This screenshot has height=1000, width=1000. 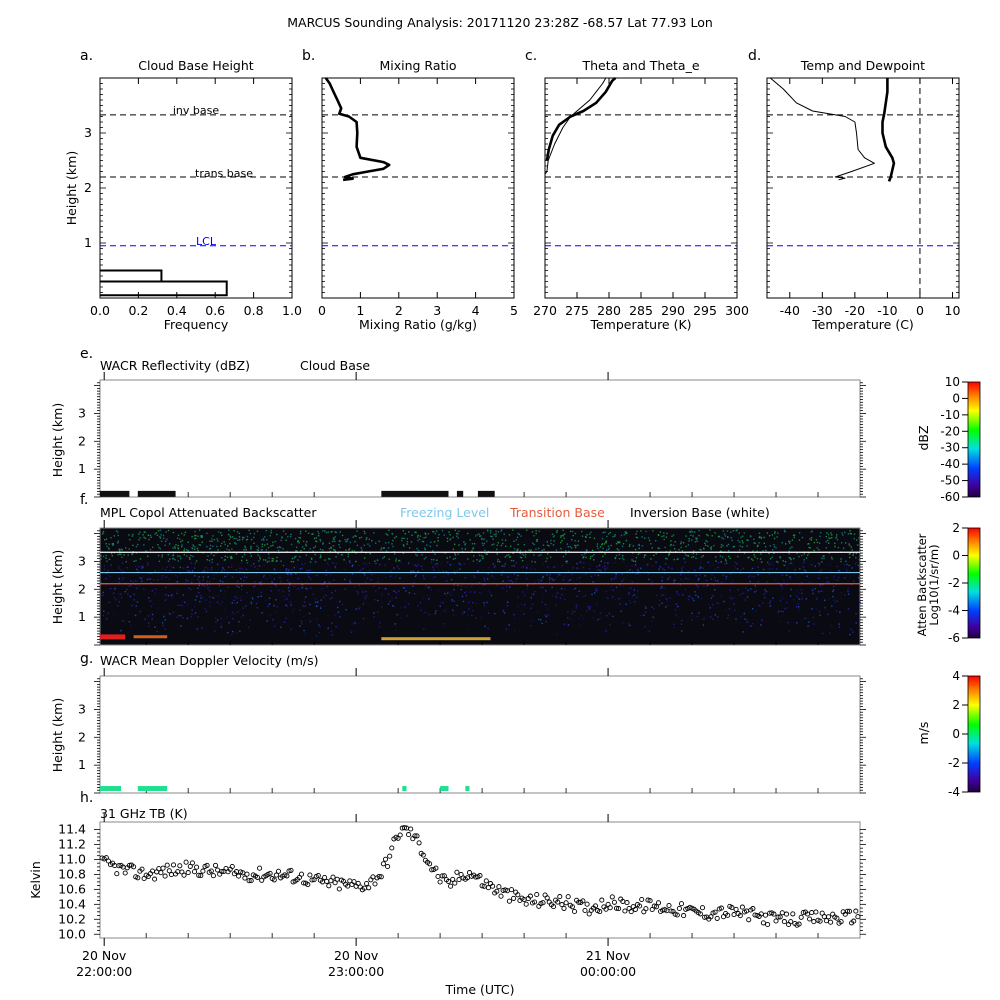 What do you see at coordinates (705, 310) in the screenshot?
I see `x-tick-label: 295` at bounding box center [705, 310].